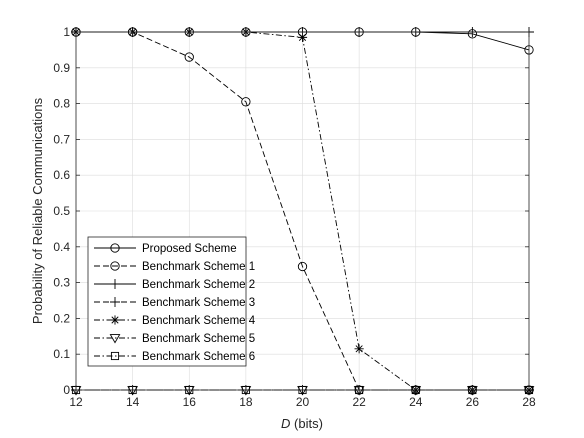 This screenshot has width=584, height=438. Describe the element at coordinates (199, 321) in the screenshot. I see `legend-label: Benchmark Scheme 4` at that location.